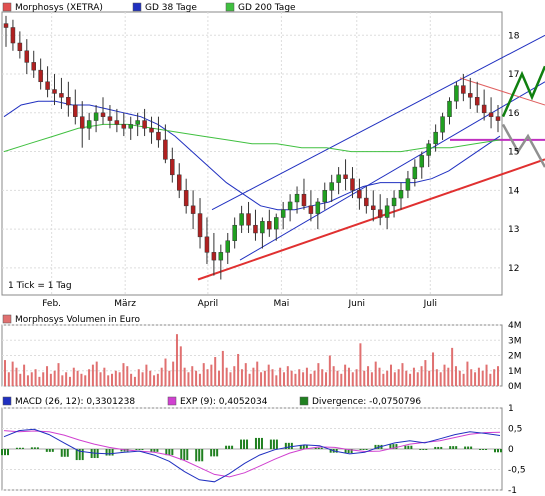 This screenshot has height=496, width=545. I want to click on price-y-tick-label: 14, so click(514, 191).